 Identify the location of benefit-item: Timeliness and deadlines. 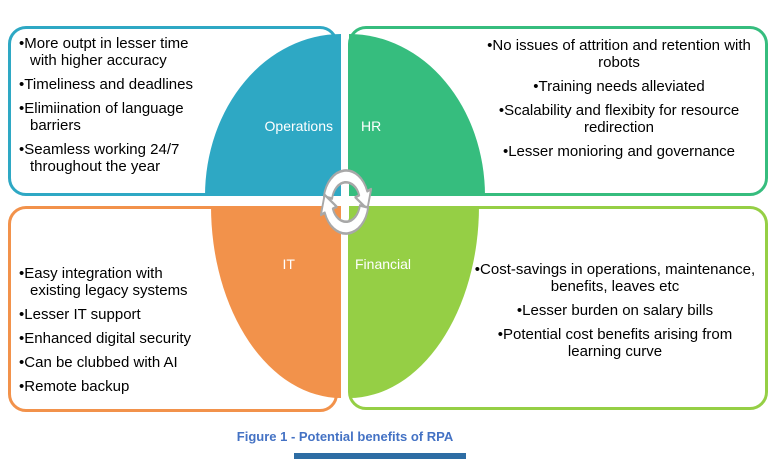
(119, 84).